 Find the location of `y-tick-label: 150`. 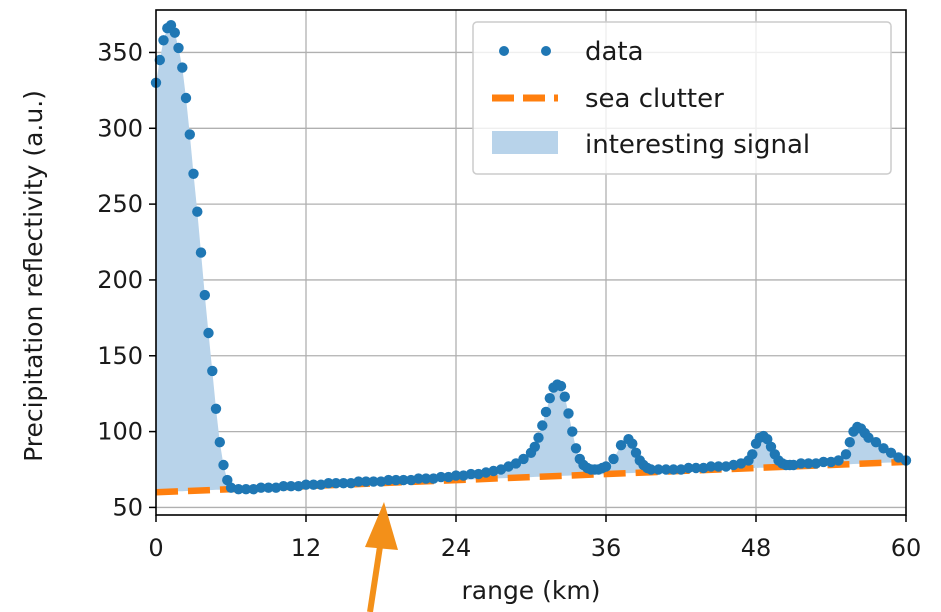

y-tick-label: 150 is located at coordinates (120, 356).